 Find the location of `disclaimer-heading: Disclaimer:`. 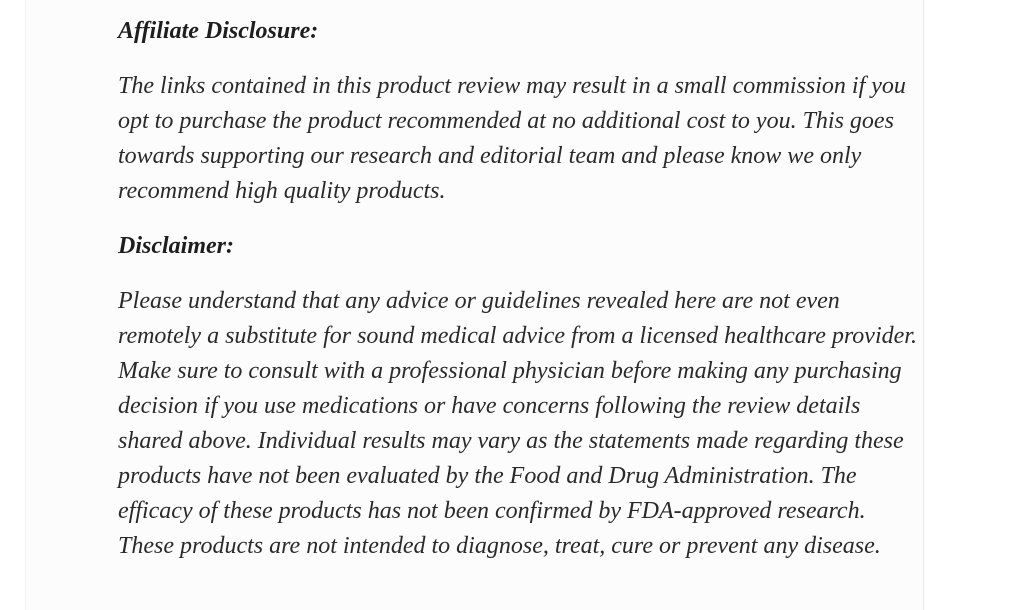

disclaimer-heading: Disclaimer: is located at coordinates (176, 246).